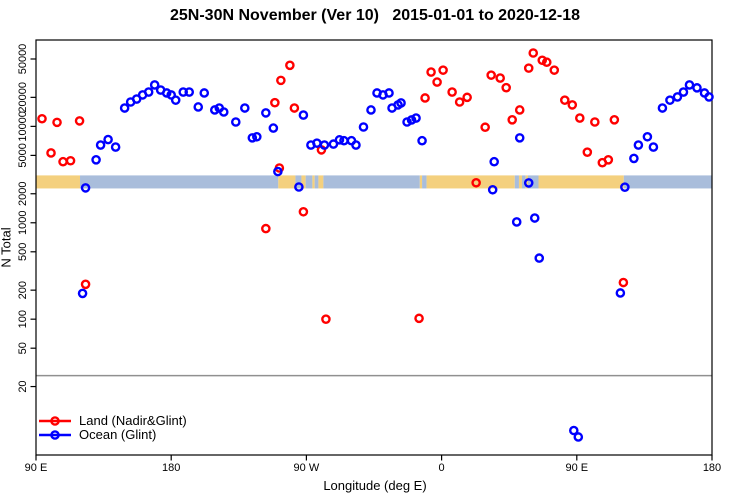 The height and width of the screenshot is (500, 750). Describe the element at coordinates (23, 348) in the screenshot. I see `y-tick-label: 50` at that location.